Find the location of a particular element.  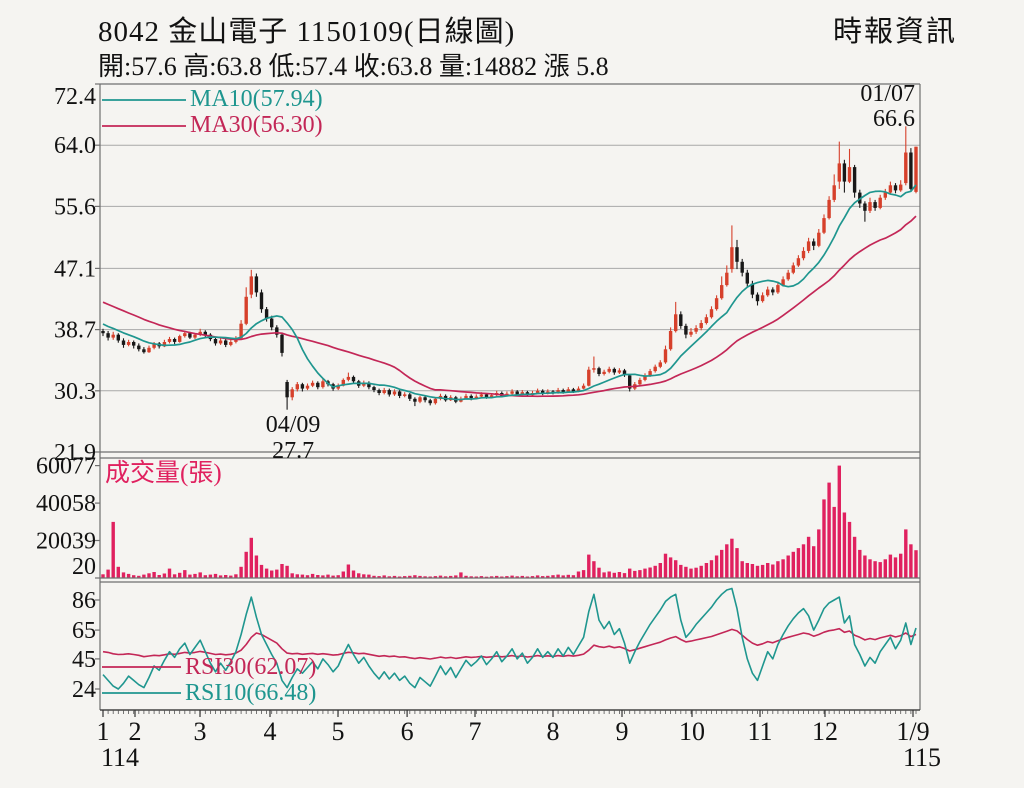

month-label: 6 is located at coordinates (407, 731).